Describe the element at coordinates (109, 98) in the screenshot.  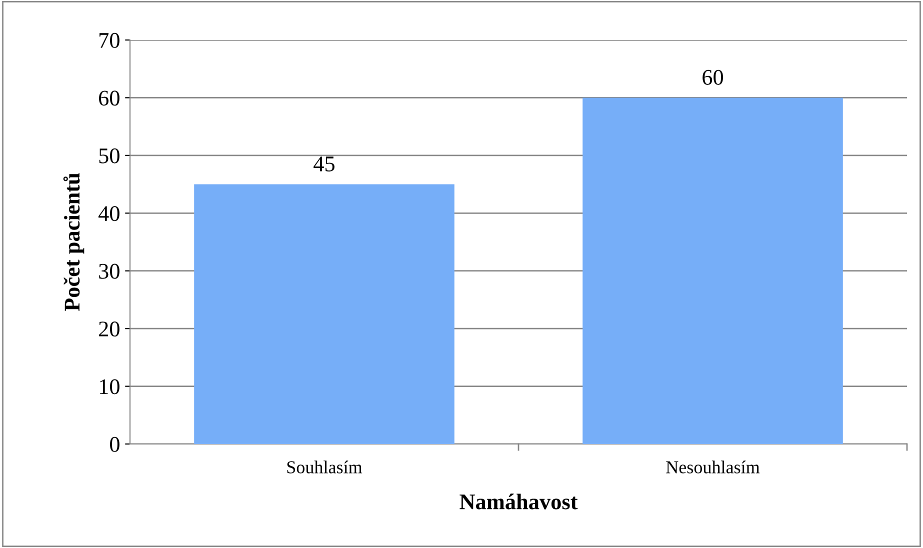
I see `y-tick-label: 60` at that location.